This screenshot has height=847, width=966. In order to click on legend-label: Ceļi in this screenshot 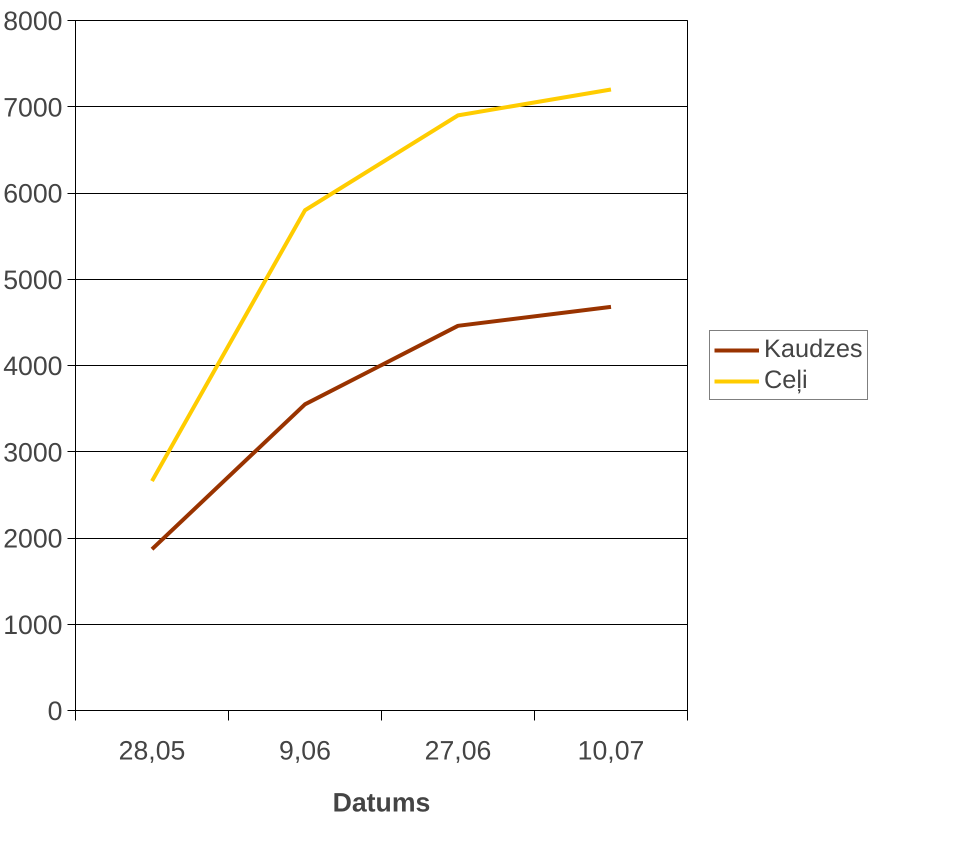, I will do `click(786, 380)`.